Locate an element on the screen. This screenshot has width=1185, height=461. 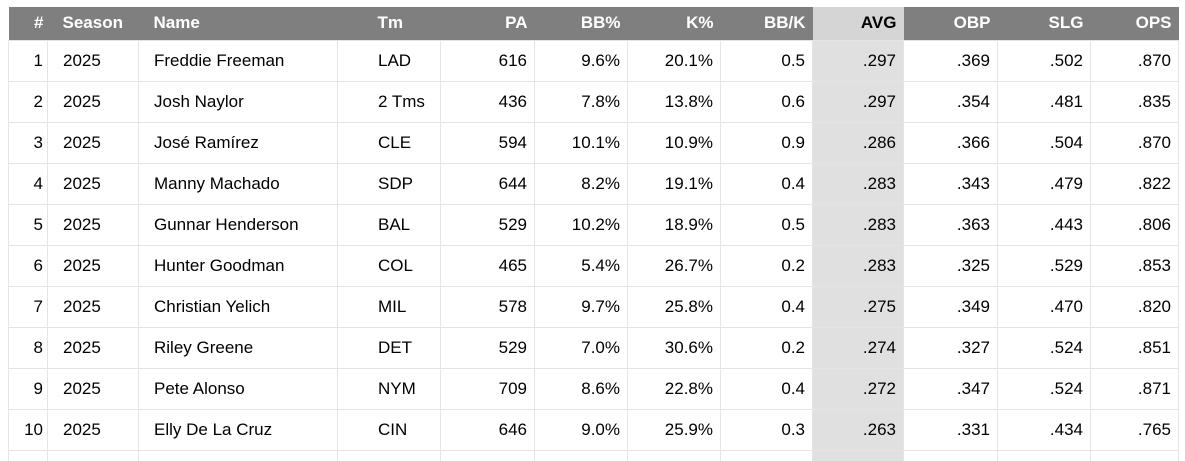
cell-obp: .354 is located at coordinates (950, 101).